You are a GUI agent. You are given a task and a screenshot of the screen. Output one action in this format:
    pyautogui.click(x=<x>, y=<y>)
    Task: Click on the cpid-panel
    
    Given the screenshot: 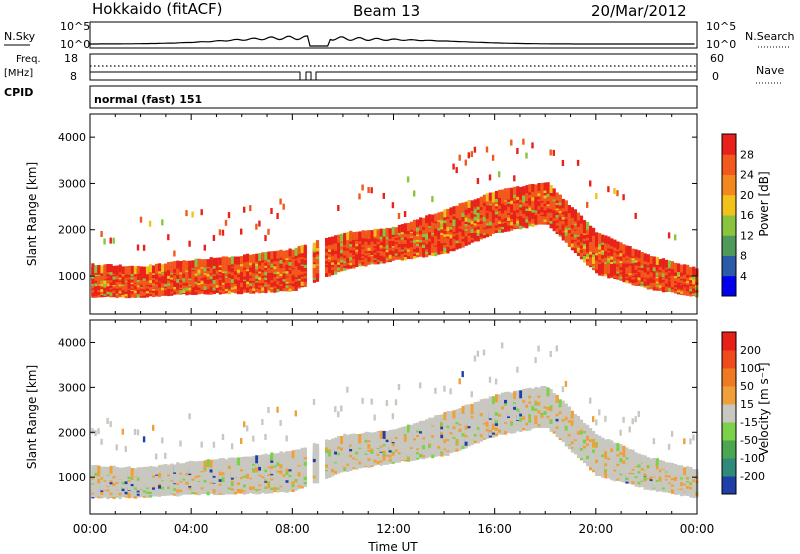 What is the action you would take?
    pyautogui.click(x=393, y=97)
    